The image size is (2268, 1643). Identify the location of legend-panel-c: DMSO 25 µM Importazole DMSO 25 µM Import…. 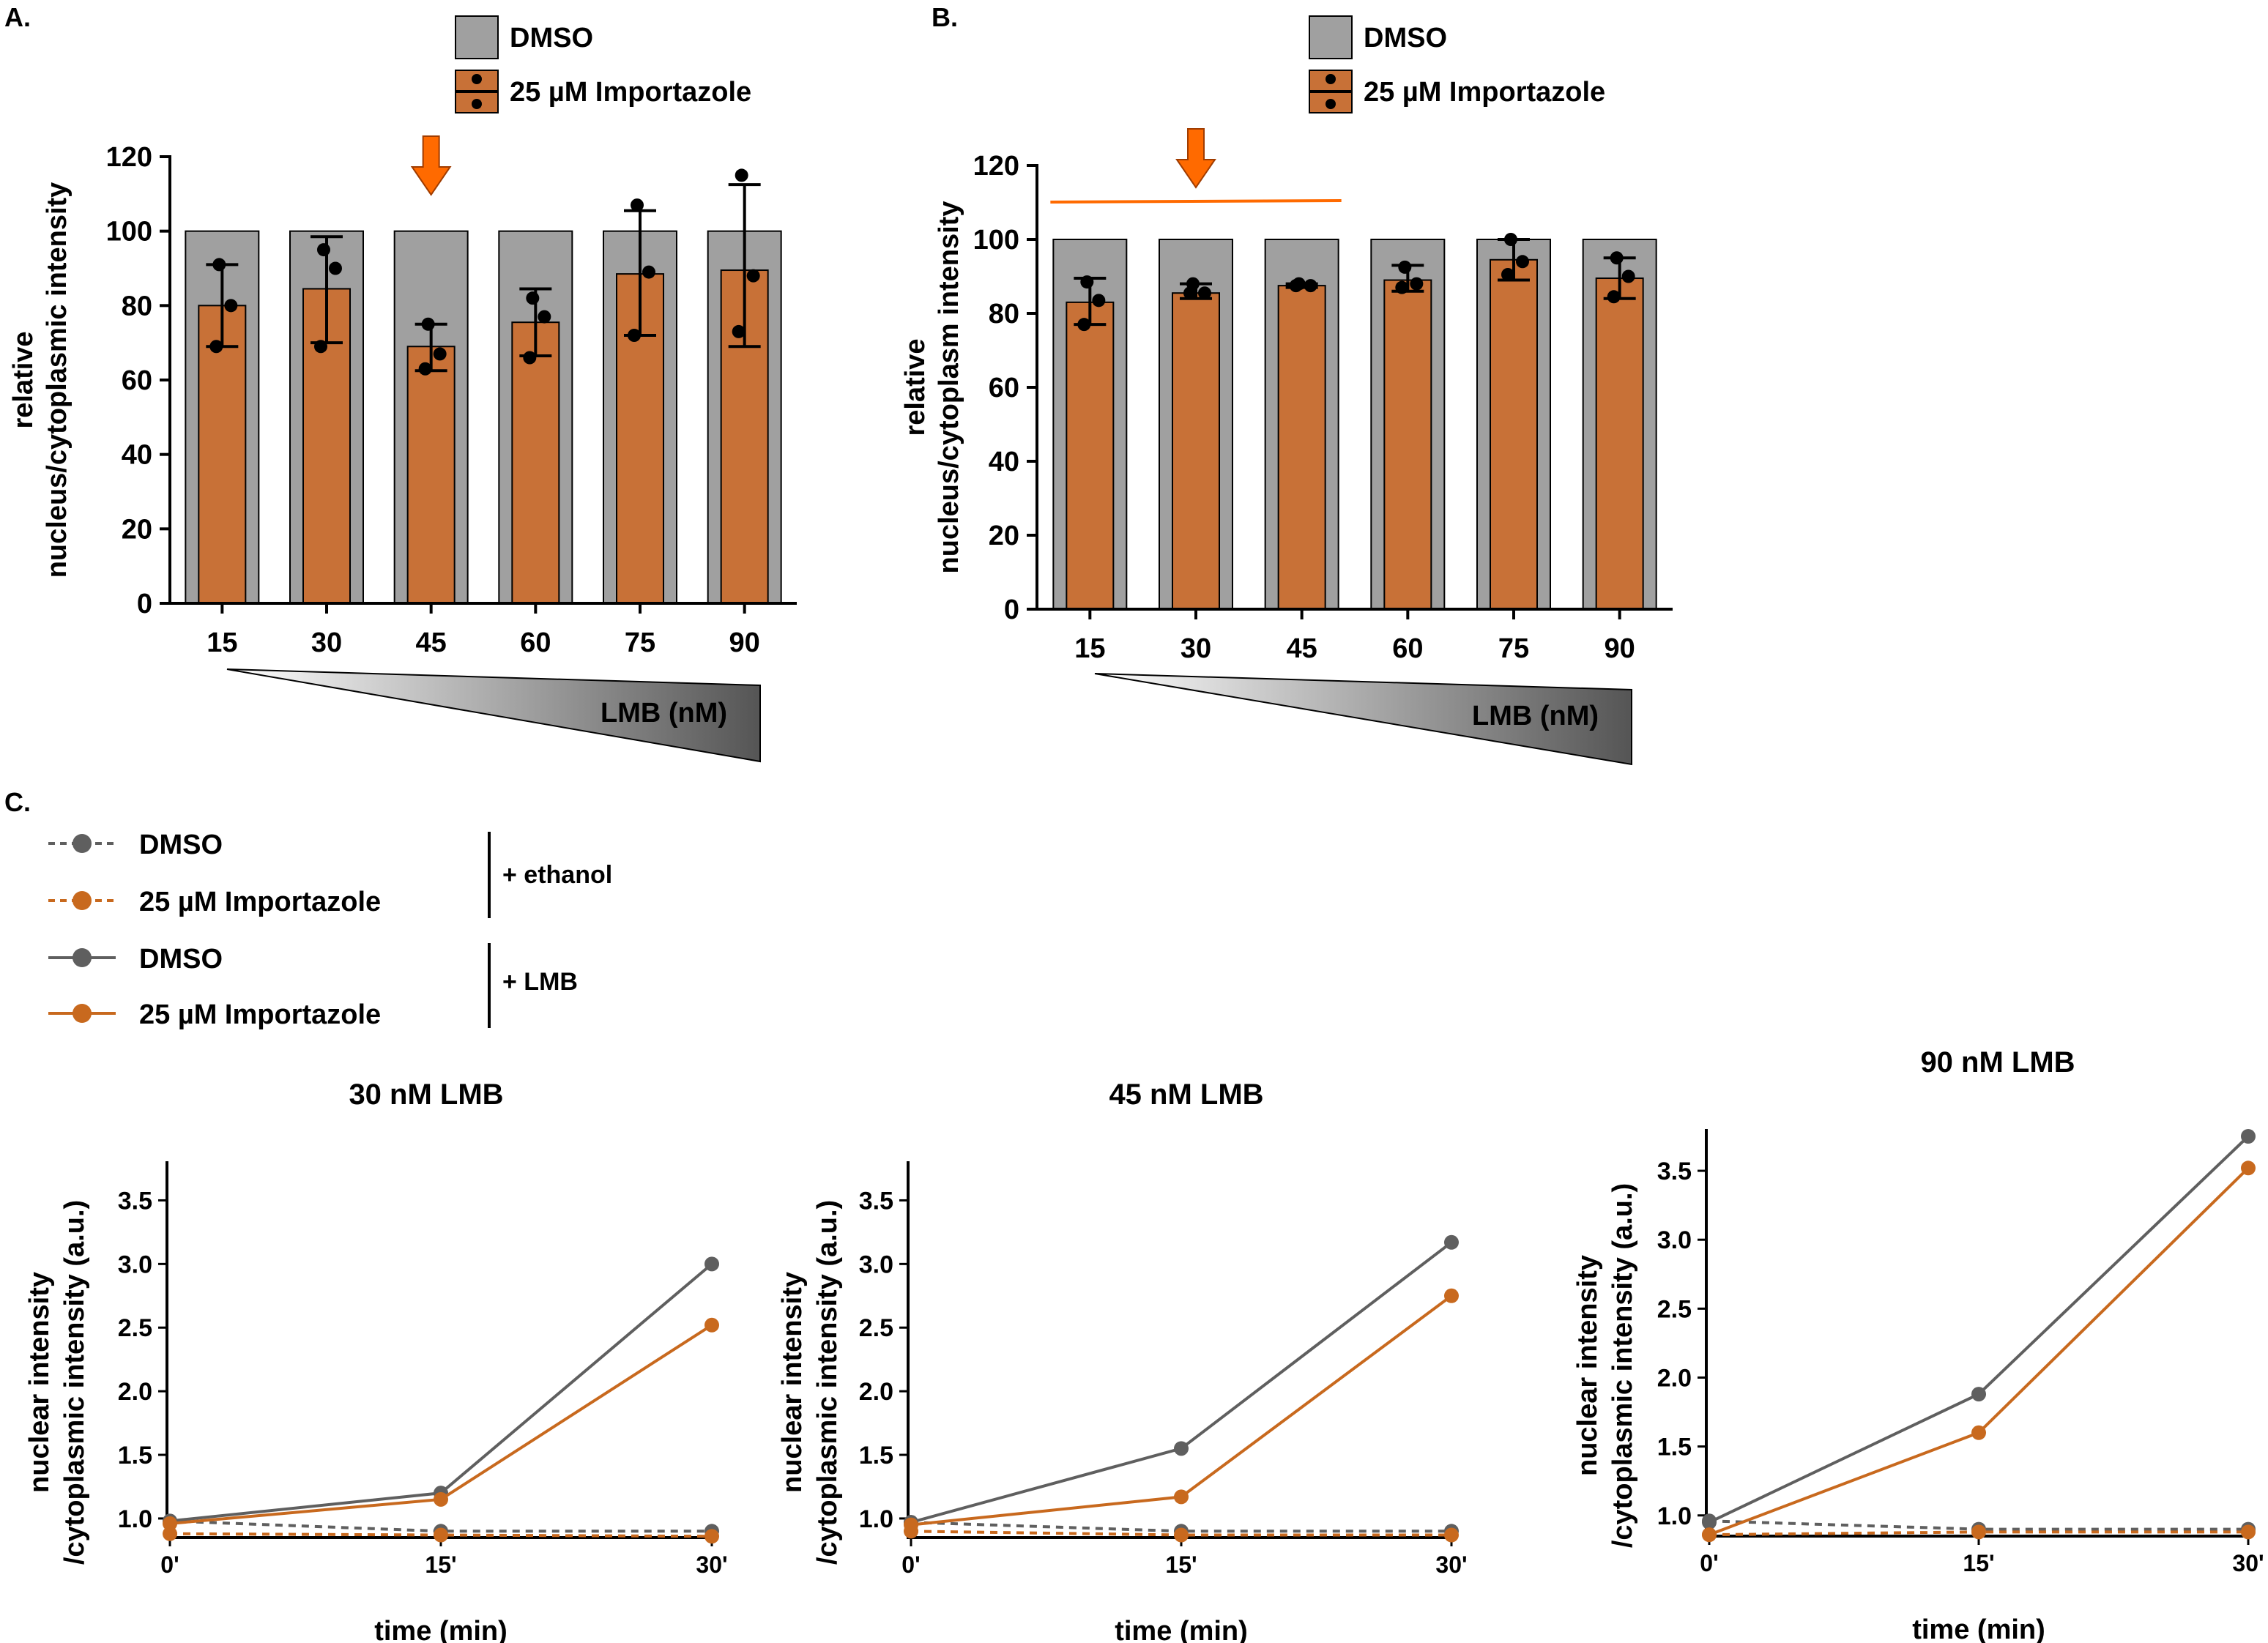
(330, 930).